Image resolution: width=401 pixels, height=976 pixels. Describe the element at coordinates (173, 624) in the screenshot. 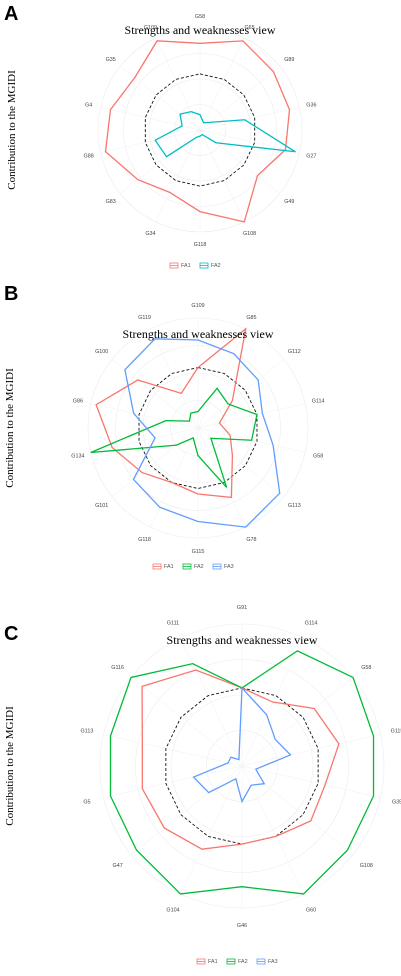

I see `category-label: G111` at that location.